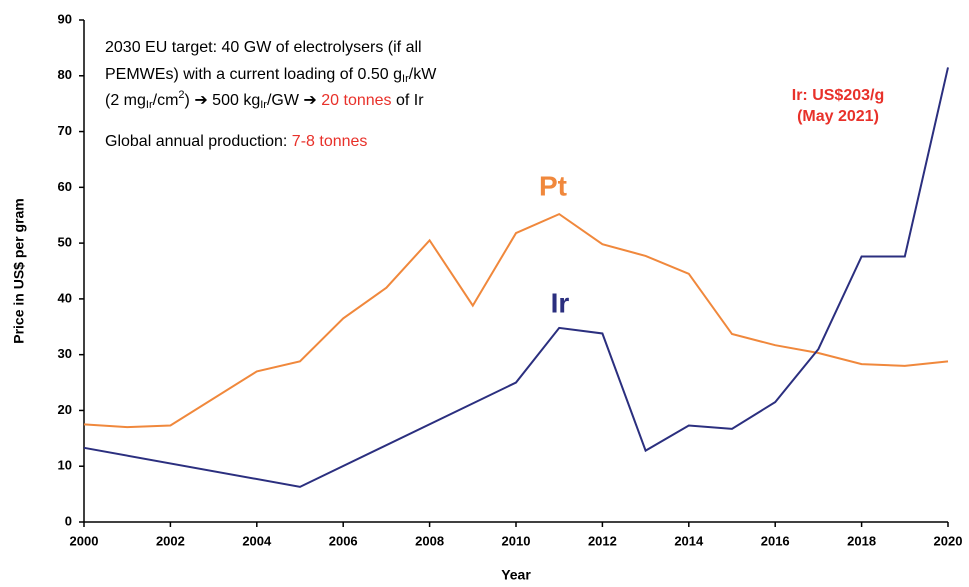 The image size is (969, 587). I want to click on annotation-run: /kW, so click(423, 74).